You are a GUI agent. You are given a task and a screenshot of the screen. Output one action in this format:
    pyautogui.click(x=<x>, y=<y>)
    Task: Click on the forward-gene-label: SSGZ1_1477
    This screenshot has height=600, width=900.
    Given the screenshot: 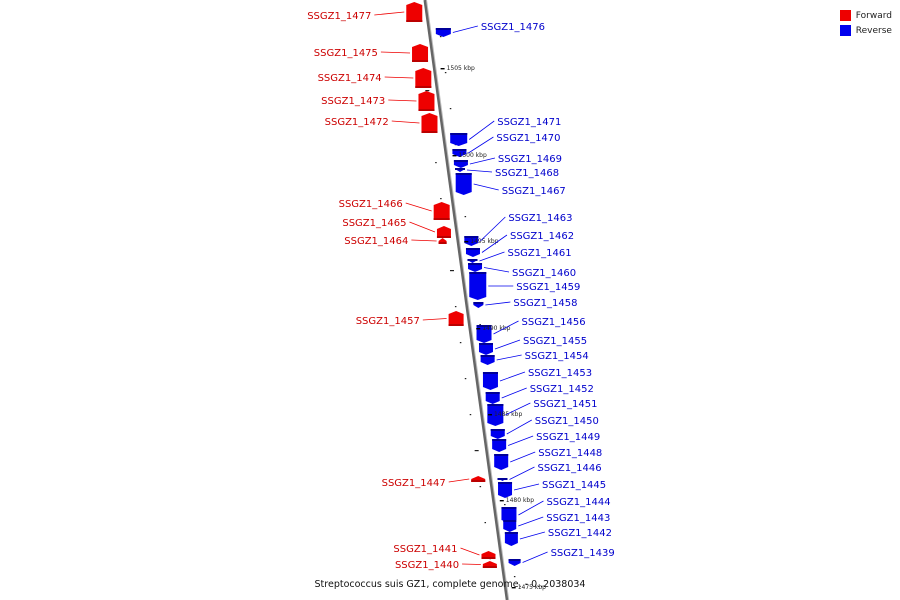 What is the action you would take?
    pyautogui.click(x=339, y=16)
    